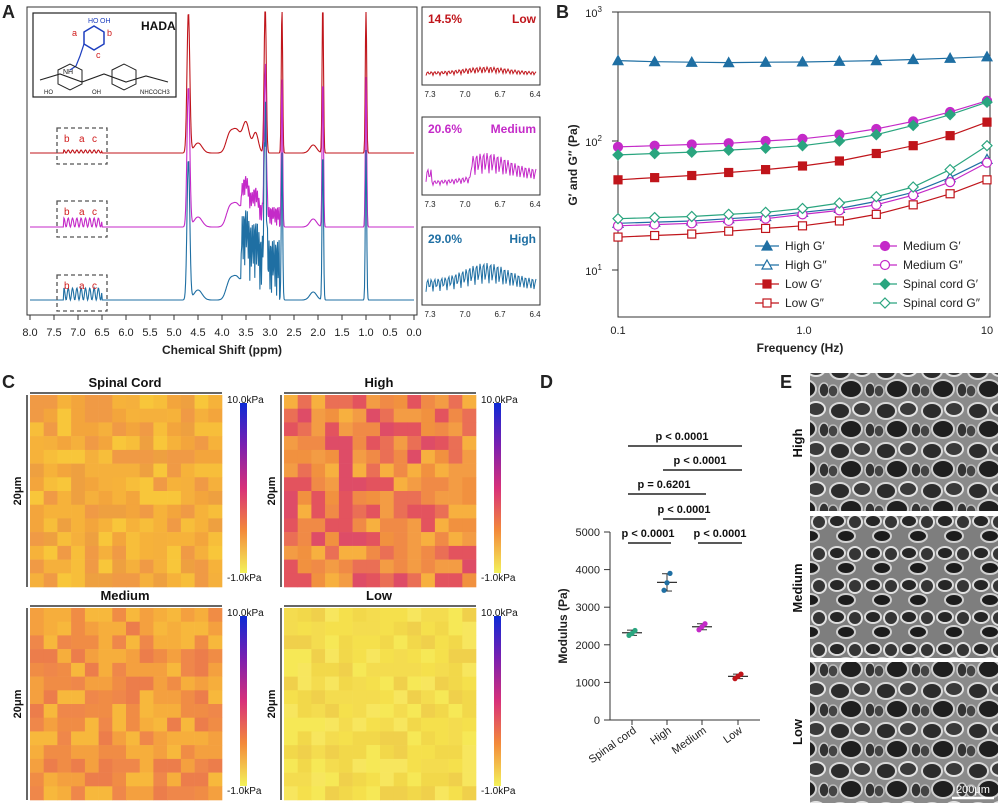 This screenshot has height=805, width=1000. Describe the element at coordinates (94, 212) in the screenshot. I see `peak-letter: c` at that location.